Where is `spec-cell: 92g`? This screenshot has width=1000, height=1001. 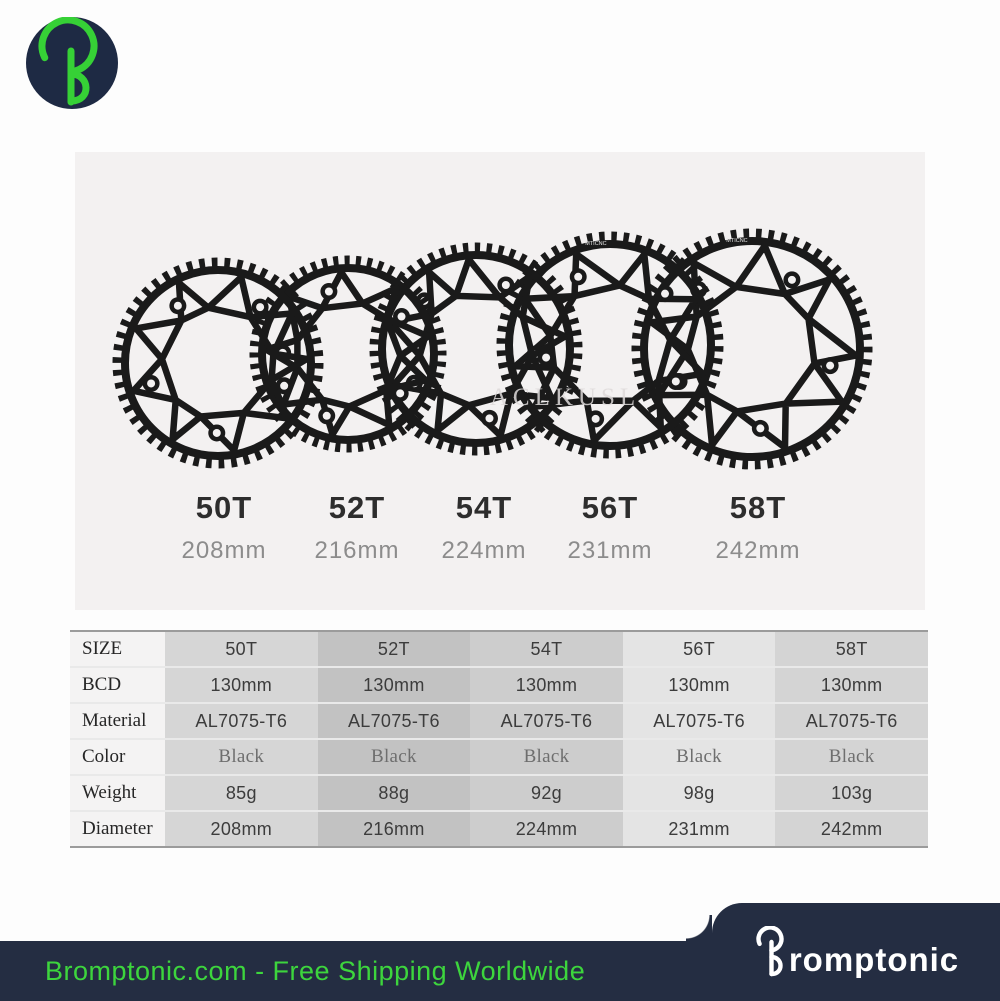 spec-cell: 92g is located at coordinates (546, 792).